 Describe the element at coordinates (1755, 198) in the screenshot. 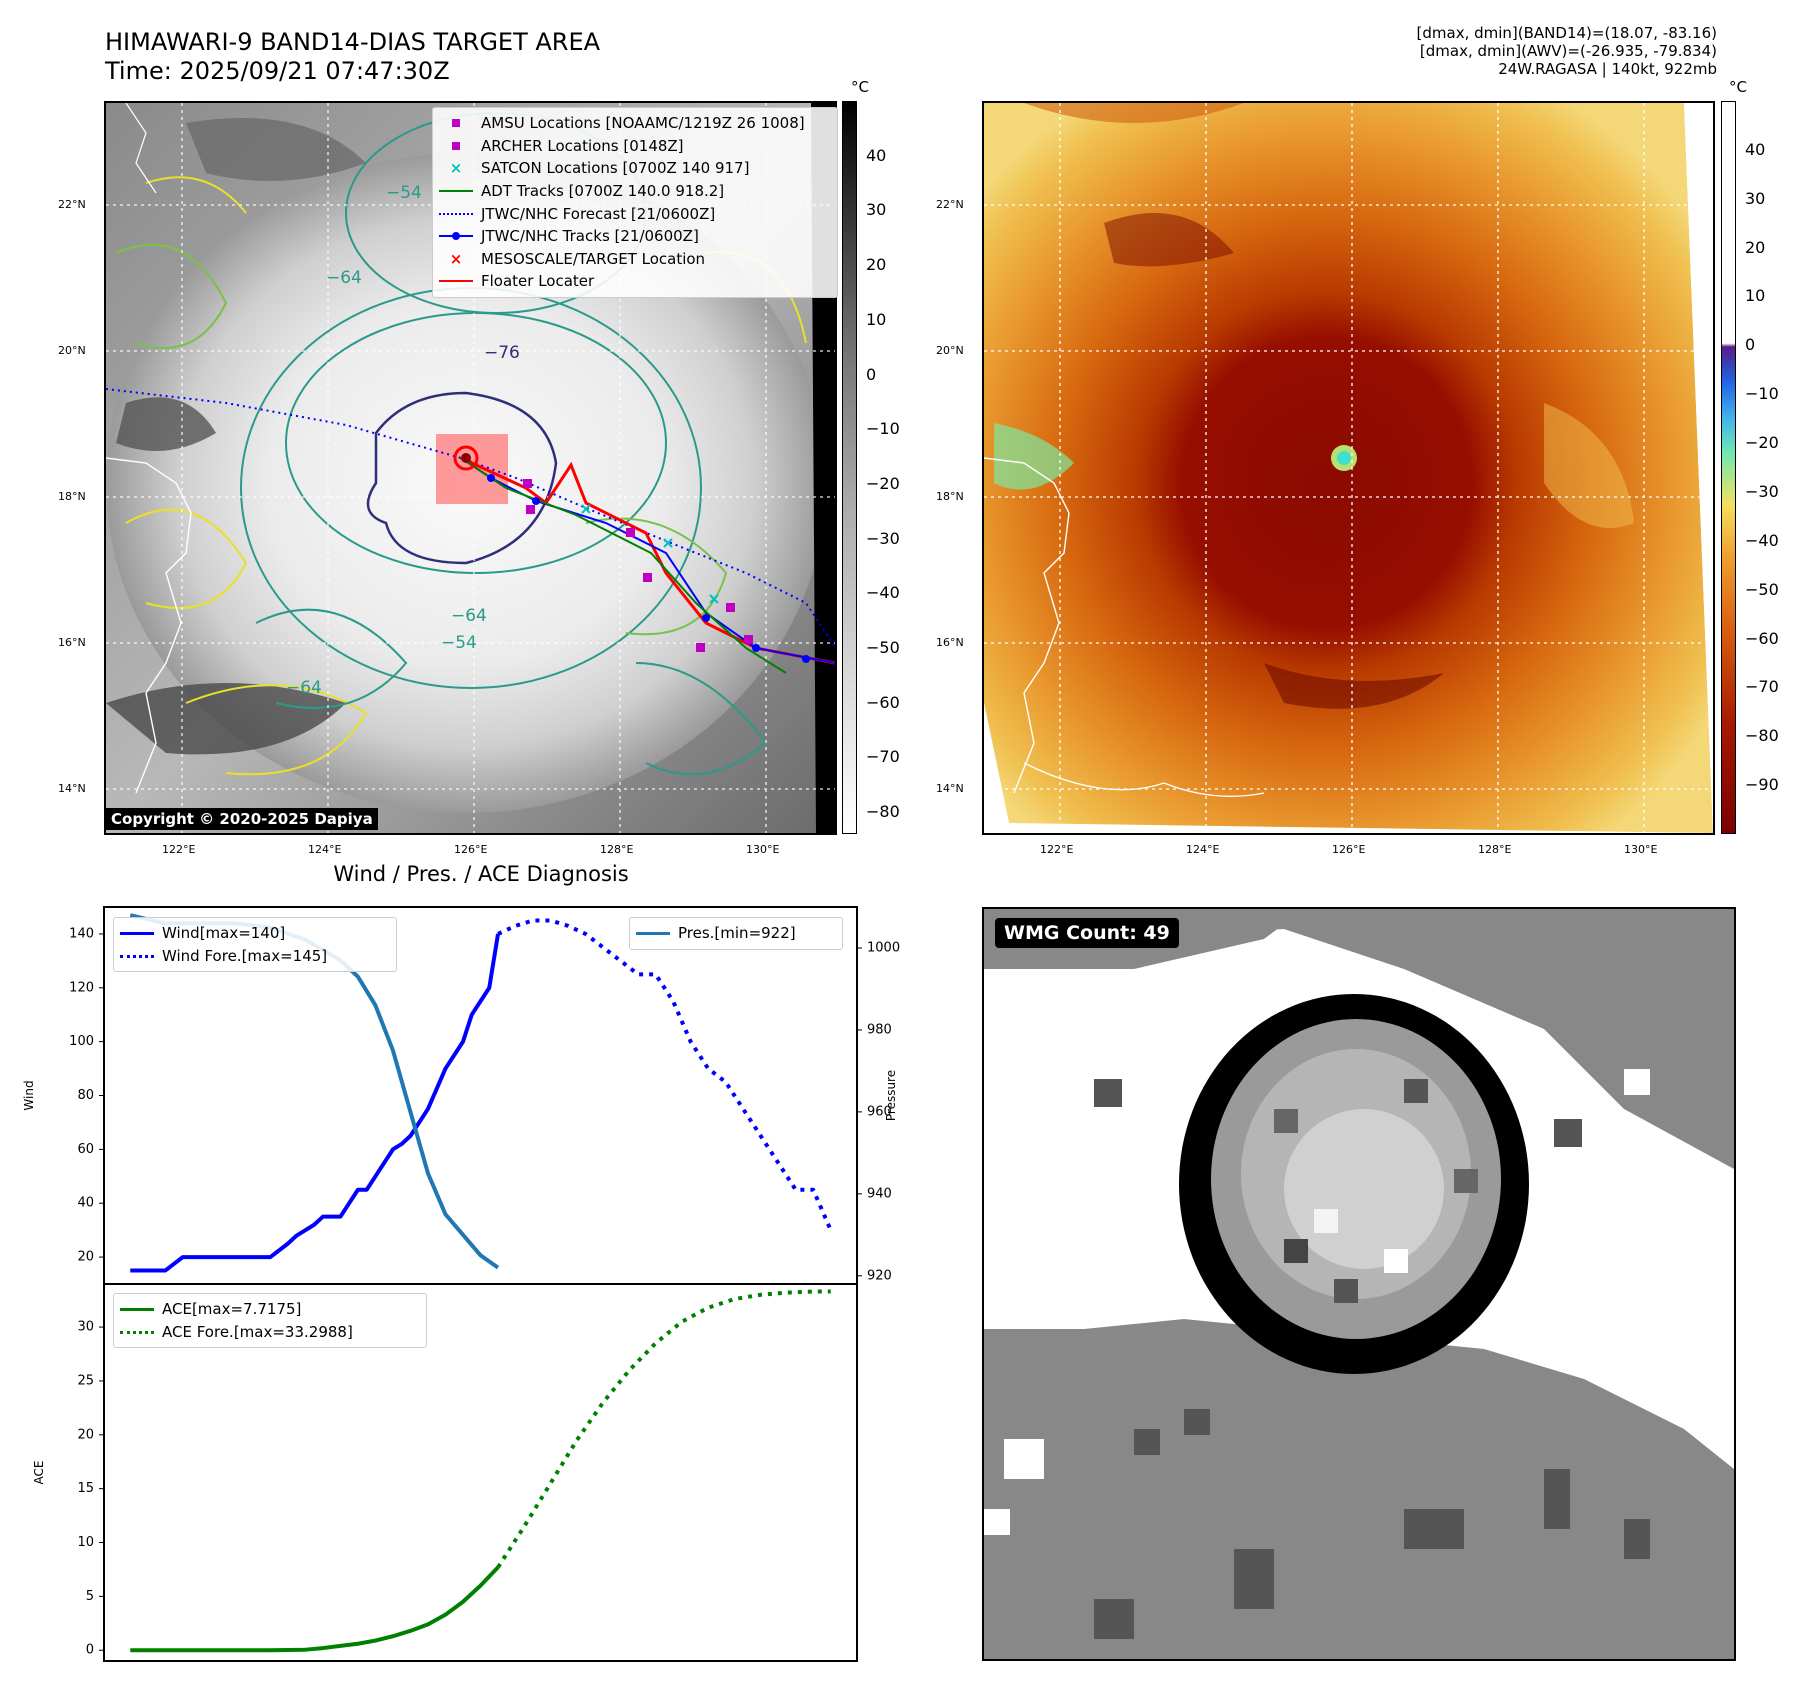

I see `colorbar-tick: 30` at that location.